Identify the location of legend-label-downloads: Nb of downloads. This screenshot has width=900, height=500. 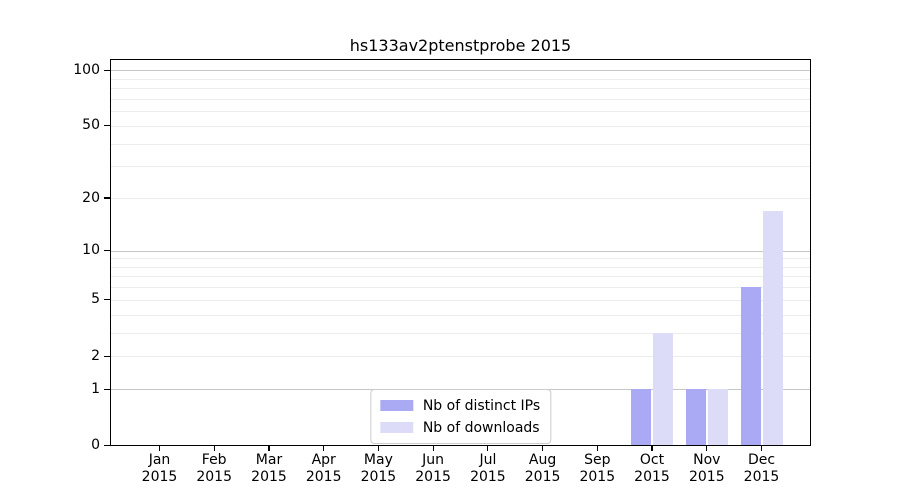
(481, 427).